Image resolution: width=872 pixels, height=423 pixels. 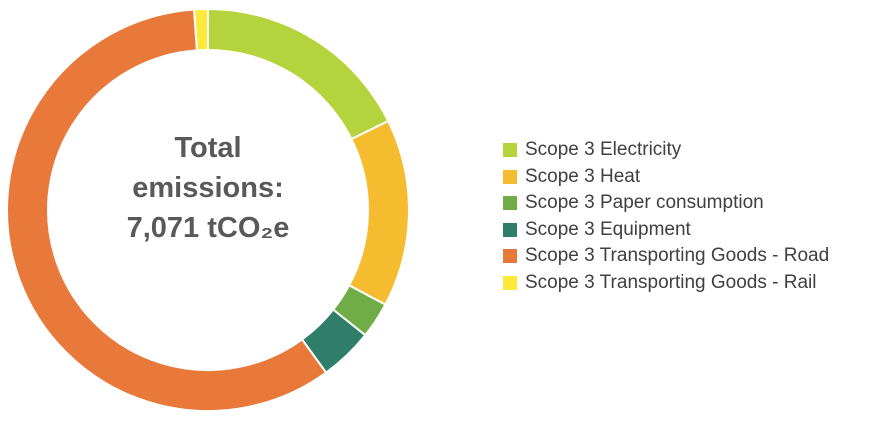 What do you see at coordinates (583, 176) in the screenshot?
I see `legend-label: Scope 3 Heat` at bounding box center [583, 176].